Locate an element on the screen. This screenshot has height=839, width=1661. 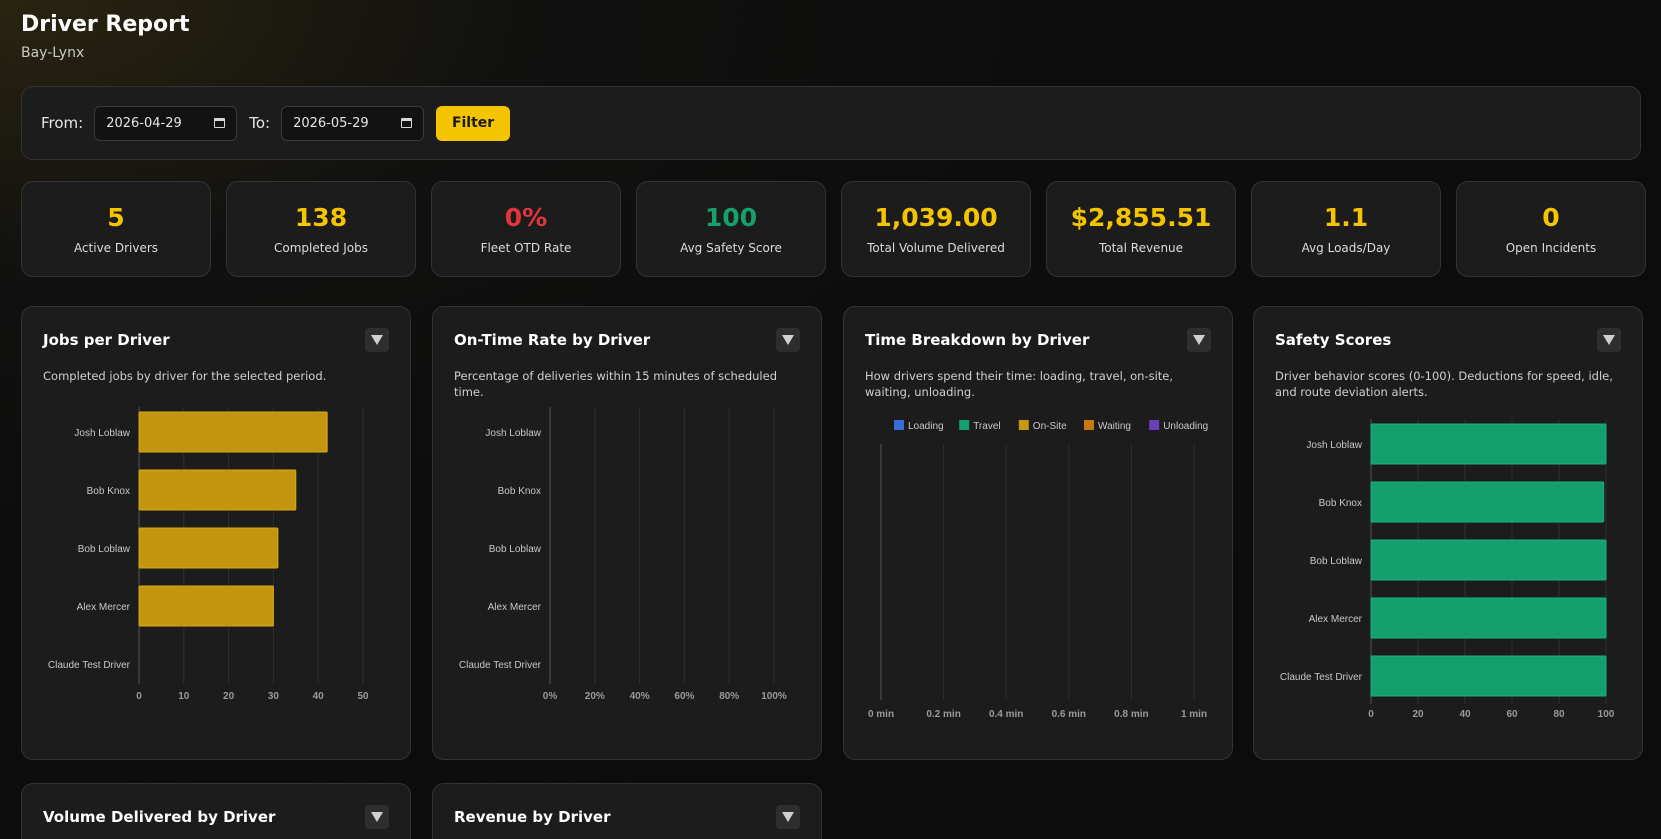
x-tick-label: 30 is located at coordinates (274, 696).